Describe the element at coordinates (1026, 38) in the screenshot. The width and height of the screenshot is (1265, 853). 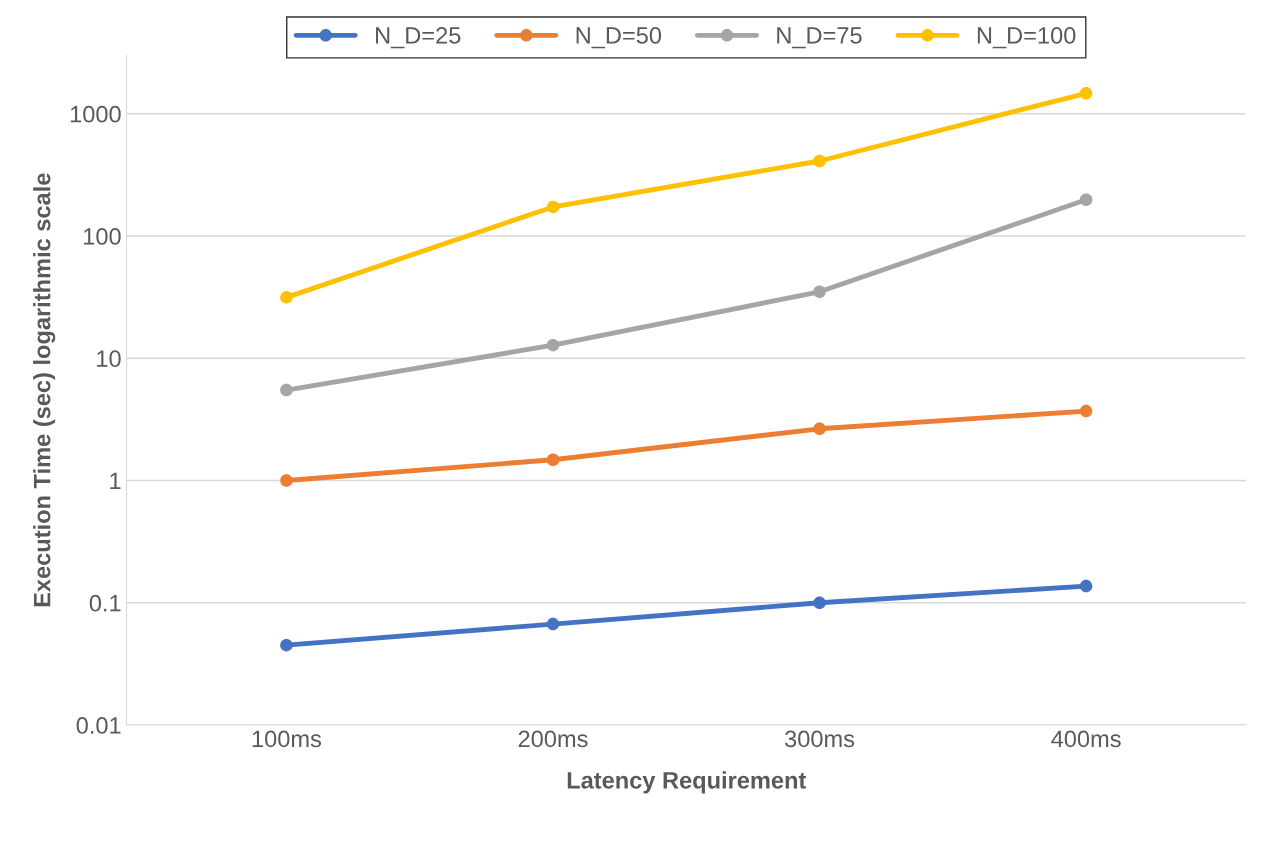
I see `legend-label: N_D=100` at that location.